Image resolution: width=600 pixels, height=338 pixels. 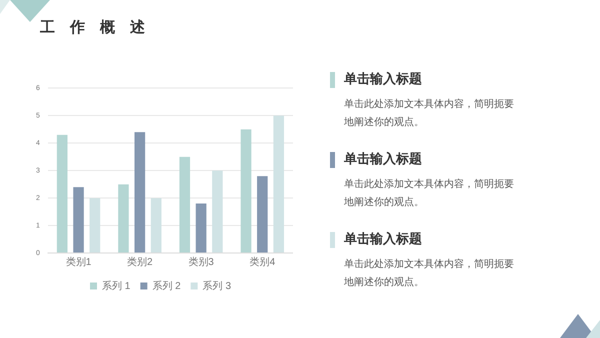 I want to click on legend-label: 系列 1, so click(x=116, y=286).